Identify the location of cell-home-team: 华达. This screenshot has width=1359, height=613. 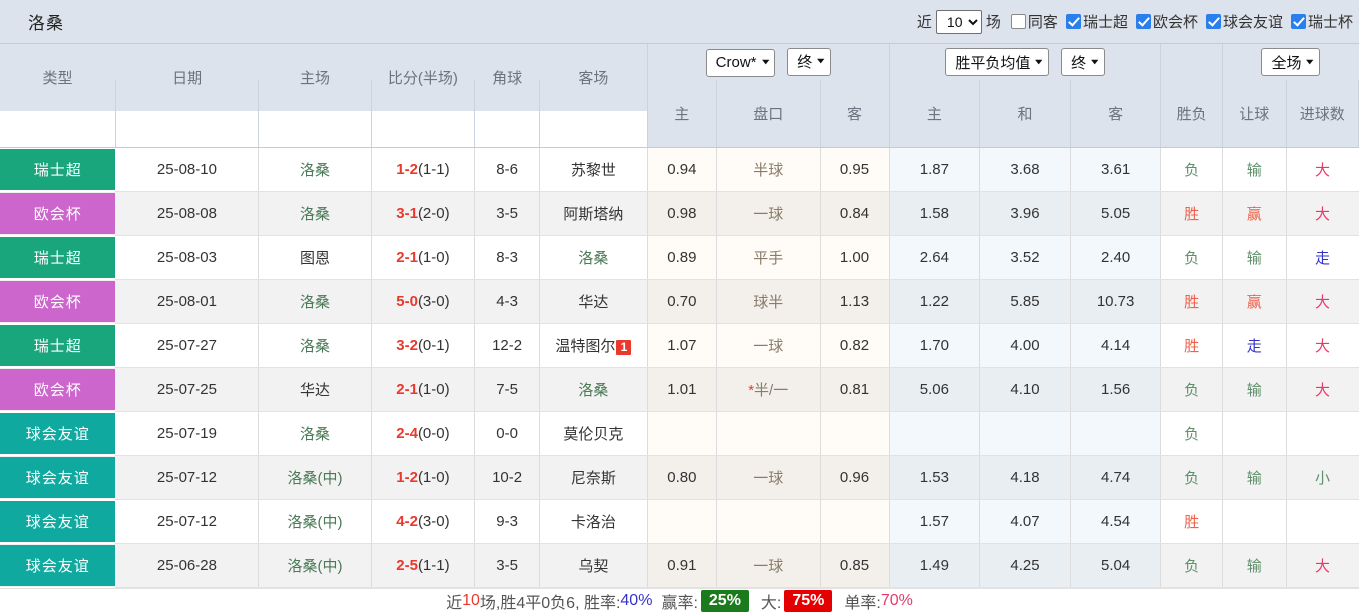
(315, 389).